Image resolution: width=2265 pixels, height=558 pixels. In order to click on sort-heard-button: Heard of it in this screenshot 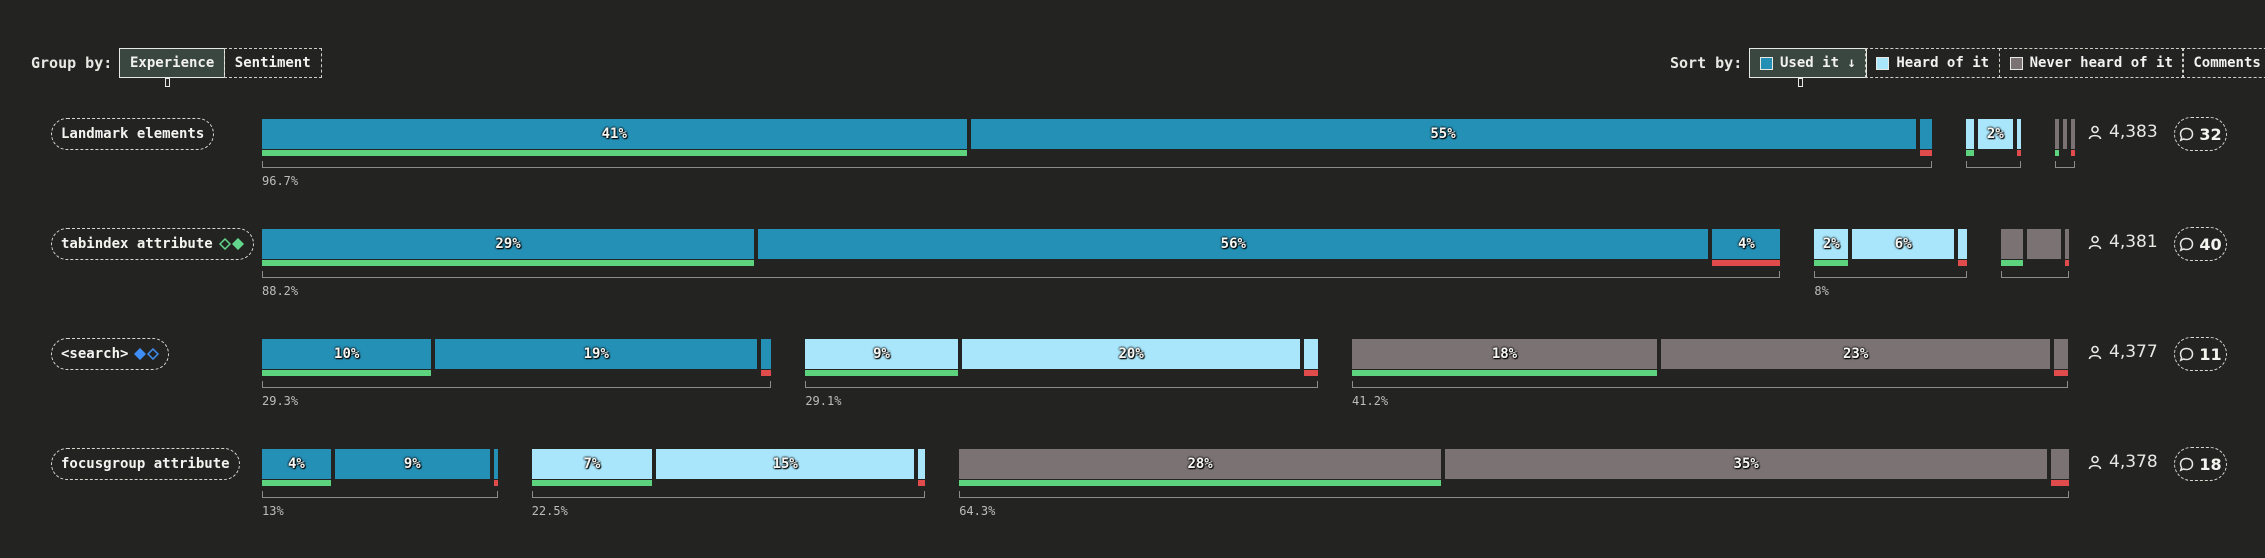, I will do `click(1933, 63)`.